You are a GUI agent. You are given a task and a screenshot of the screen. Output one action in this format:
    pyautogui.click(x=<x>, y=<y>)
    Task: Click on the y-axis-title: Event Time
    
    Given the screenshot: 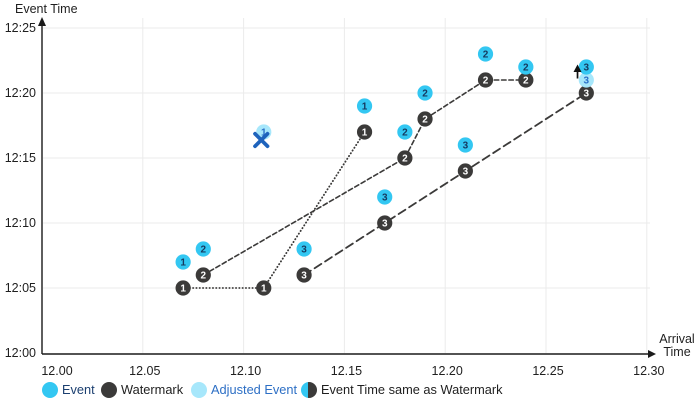 What is the action you would take?
    pyautogui.click(x=46, y=9)
    